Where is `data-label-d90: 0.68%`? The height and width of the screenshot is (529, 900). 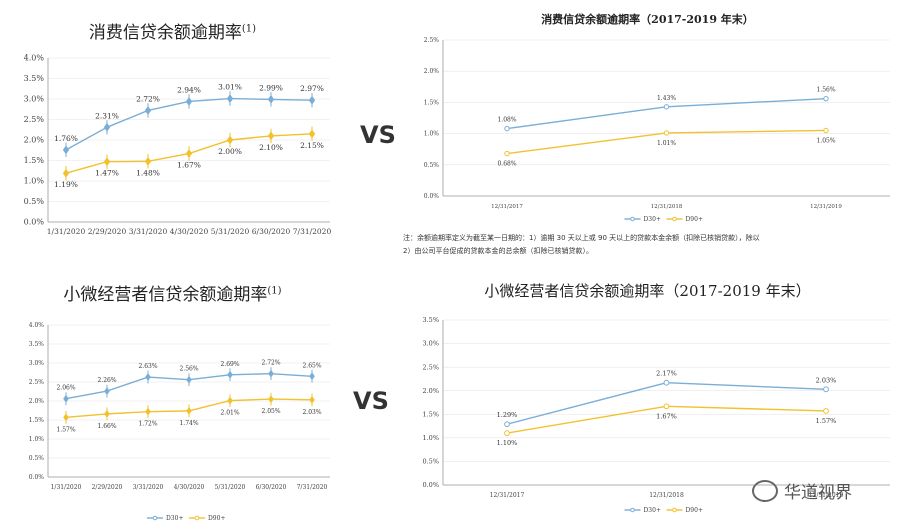 data-label-d90: 0.68% is located at coordinates (506, 164).